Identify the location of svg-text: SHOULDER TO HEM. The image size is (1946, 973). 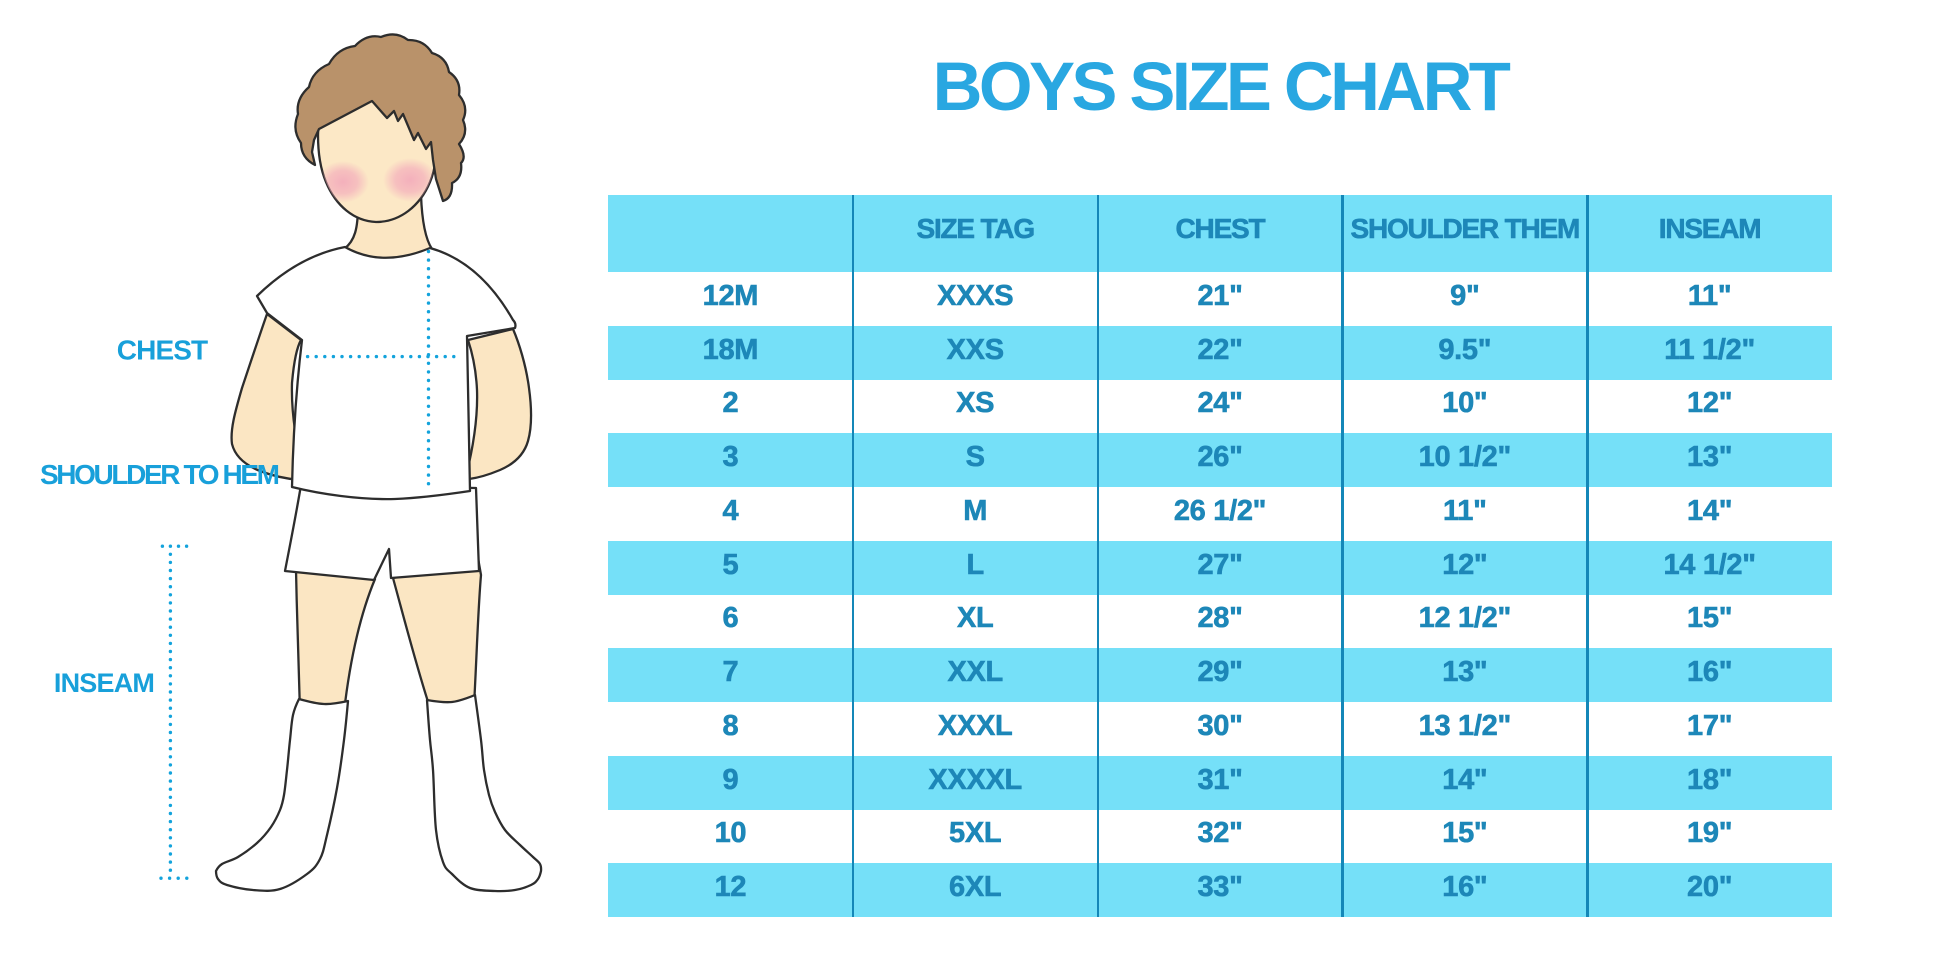
(160, 474).